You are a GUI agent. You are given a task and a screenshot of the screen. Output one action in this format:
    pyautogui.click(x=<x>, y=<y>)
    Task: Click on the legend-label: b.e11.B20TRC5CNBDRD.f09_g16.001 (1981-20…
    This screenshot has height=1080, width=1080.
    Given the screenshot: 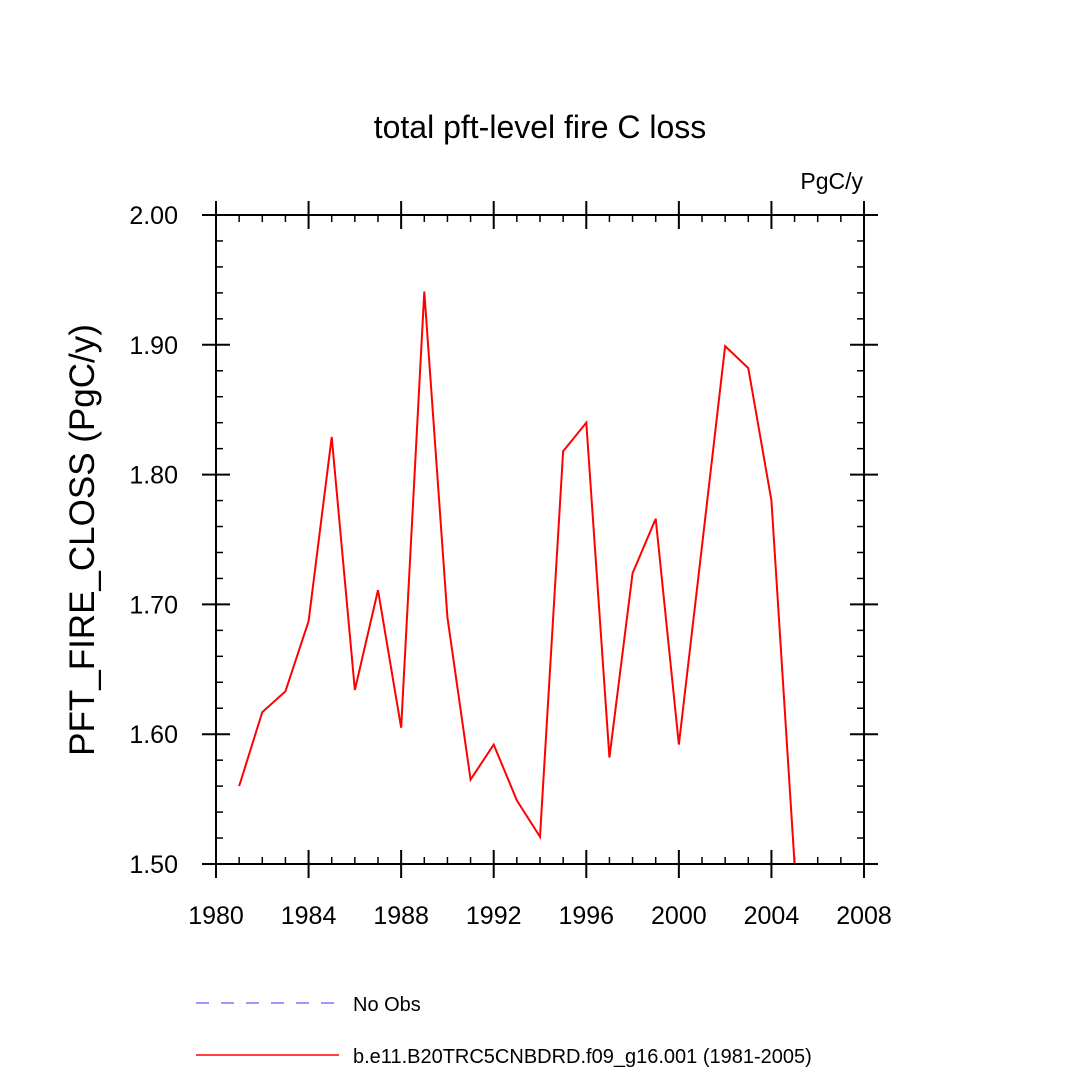 What is the action you would take?
    pyautogui.click(x=582, y=1057)
    